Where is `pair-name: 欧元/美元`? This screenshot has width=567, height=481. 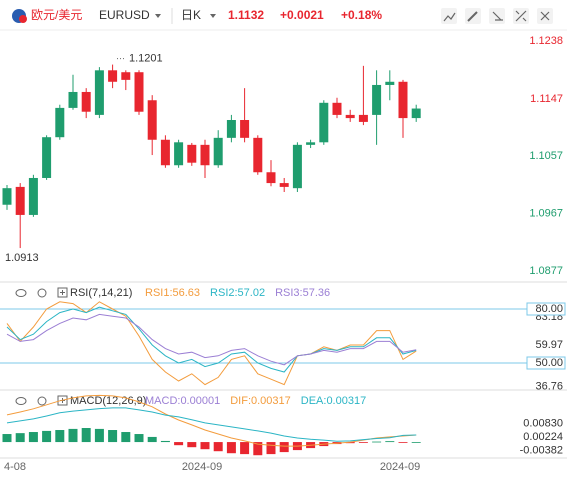 pair-name: 欧元/美元 is located at coordinates (56, 15).